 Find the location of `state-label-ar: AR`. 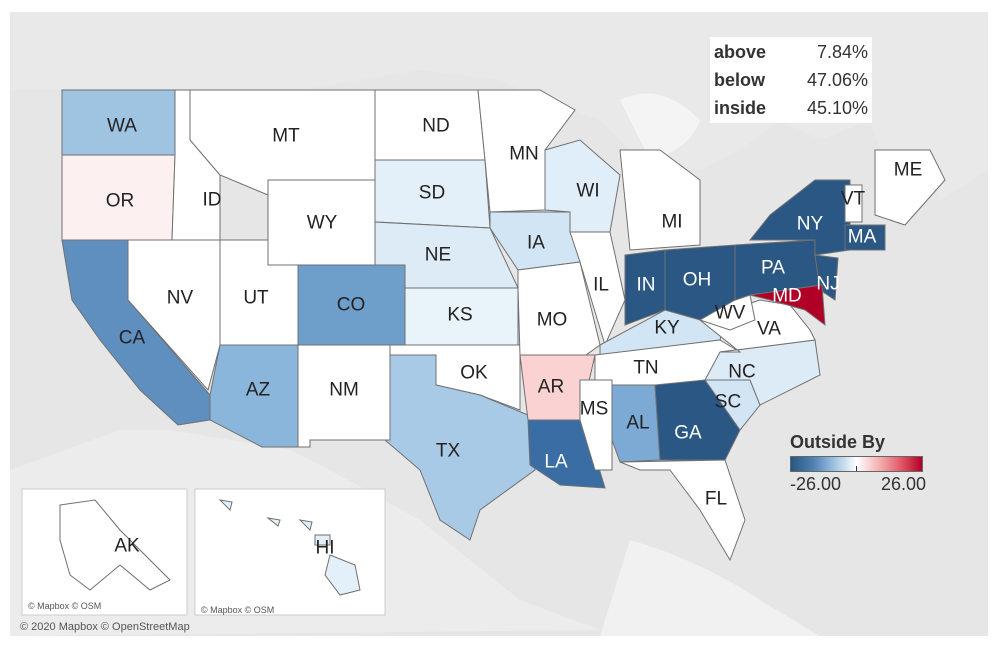

state-label-ar: AR is located at coordinates (551, 387).